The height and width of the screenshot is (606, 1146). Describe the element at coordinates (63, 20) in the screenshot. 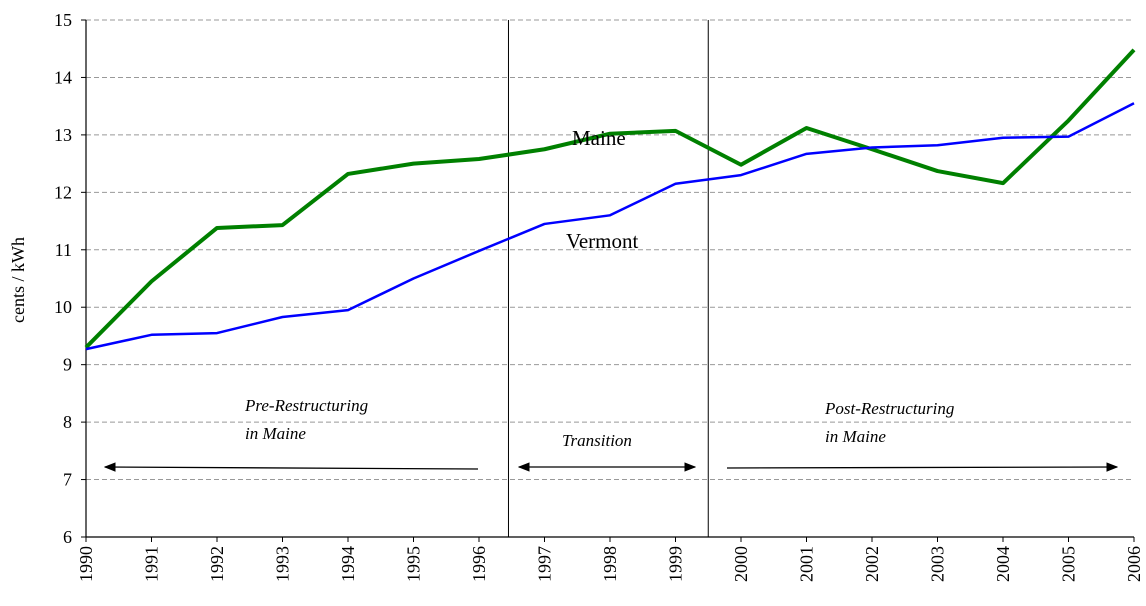

I see `y-tick-label: 15` at that location.